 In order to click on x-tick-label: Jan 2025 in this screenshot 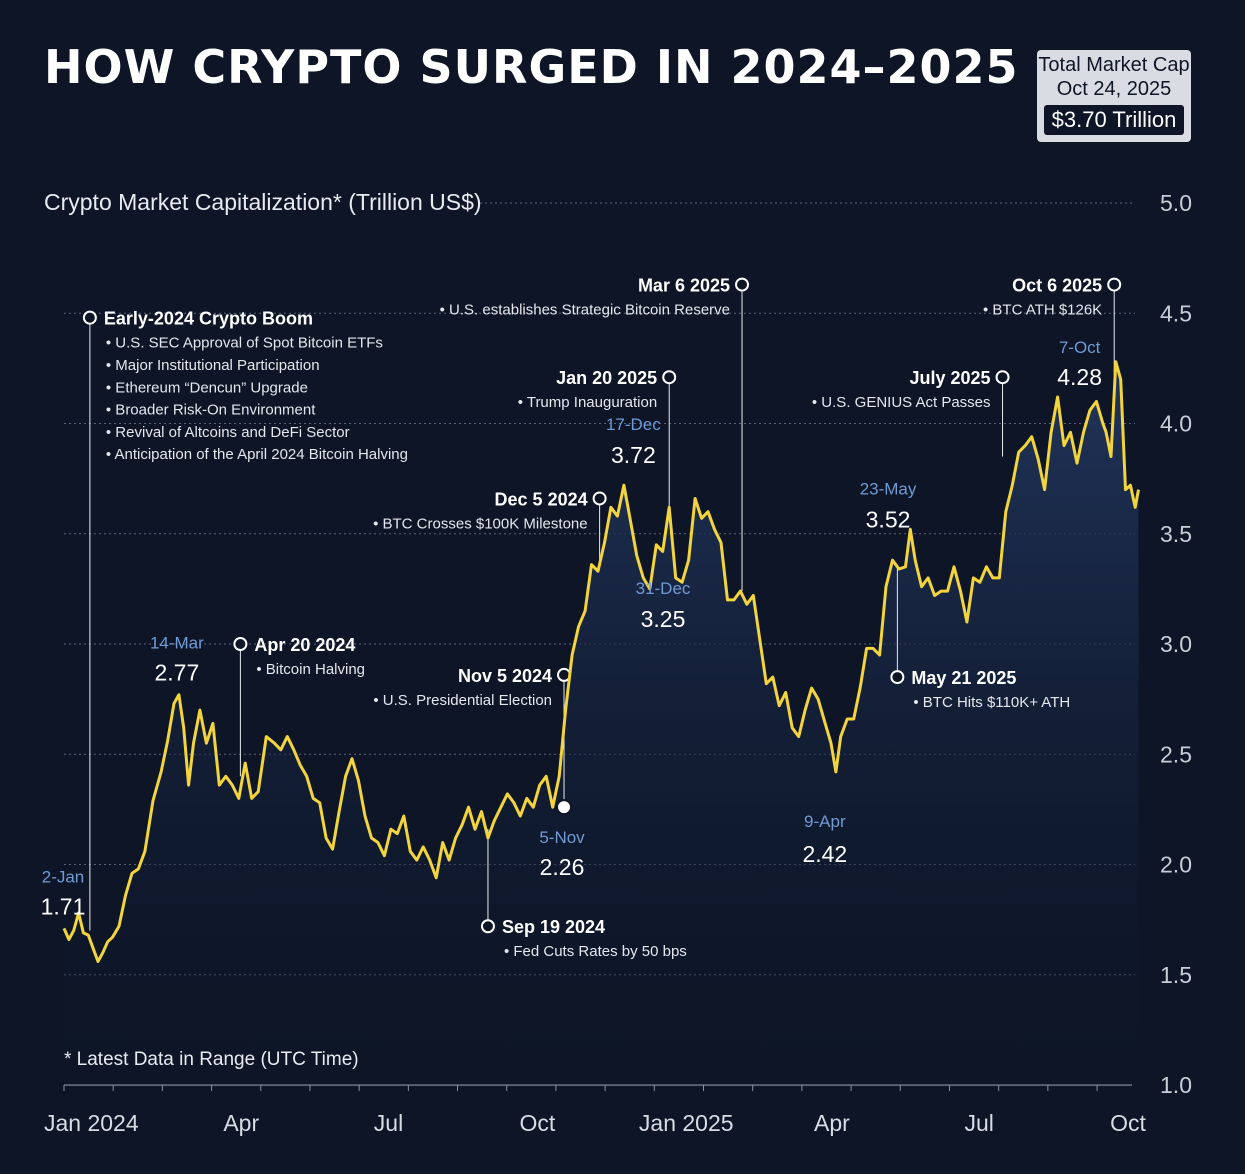, I will do `click(686, 1123)`.